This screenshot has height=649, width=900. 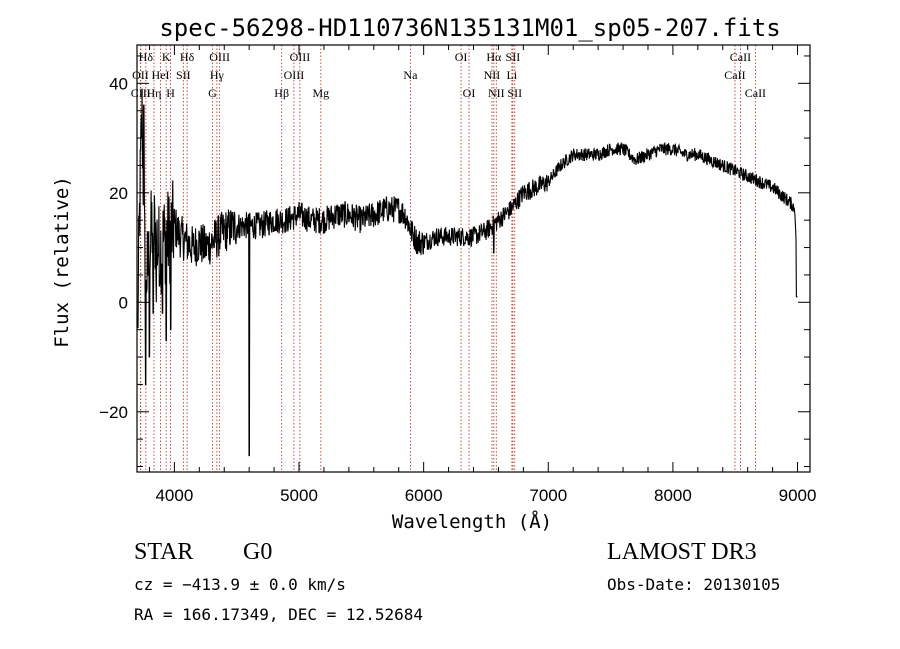 I want to click on y-tick-label: 0, so click(x=123, y=302).